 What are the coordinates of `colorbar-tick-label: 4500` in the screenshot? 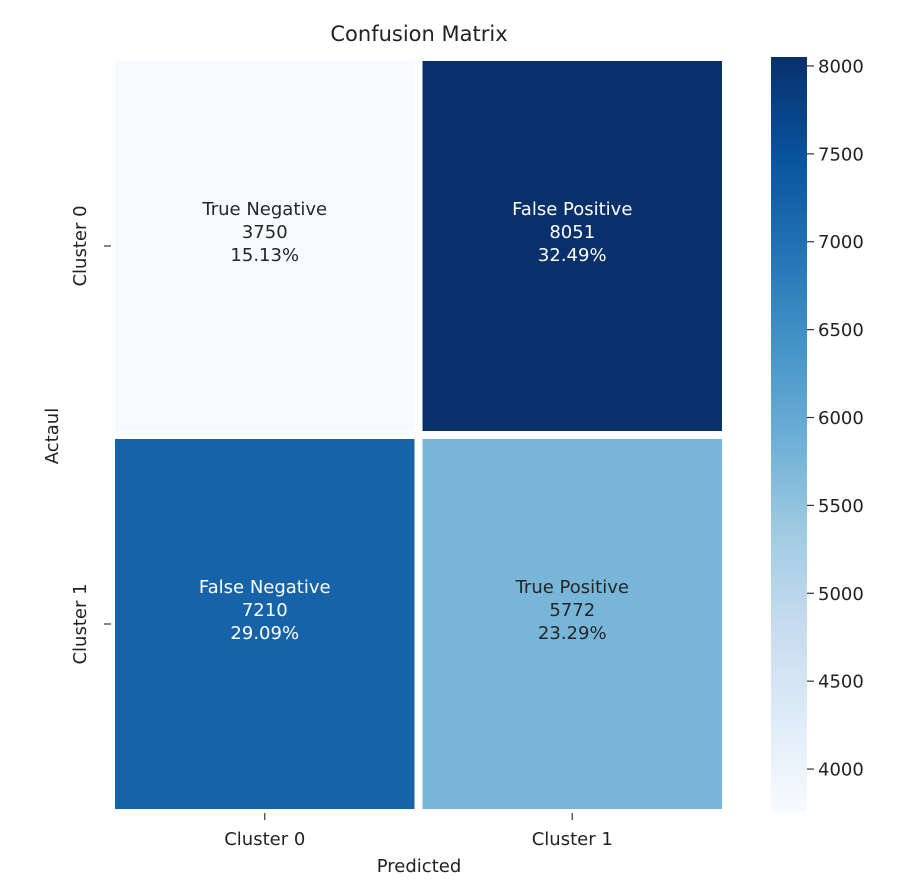 It's located at (841, 682).